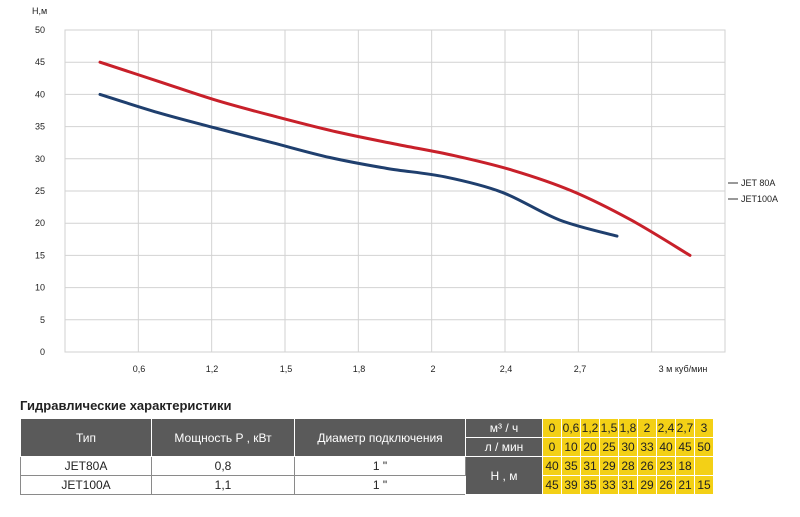 This screenshot has height=517, width=800. I want to click on y-tick-label: 5, so click(42, 320).